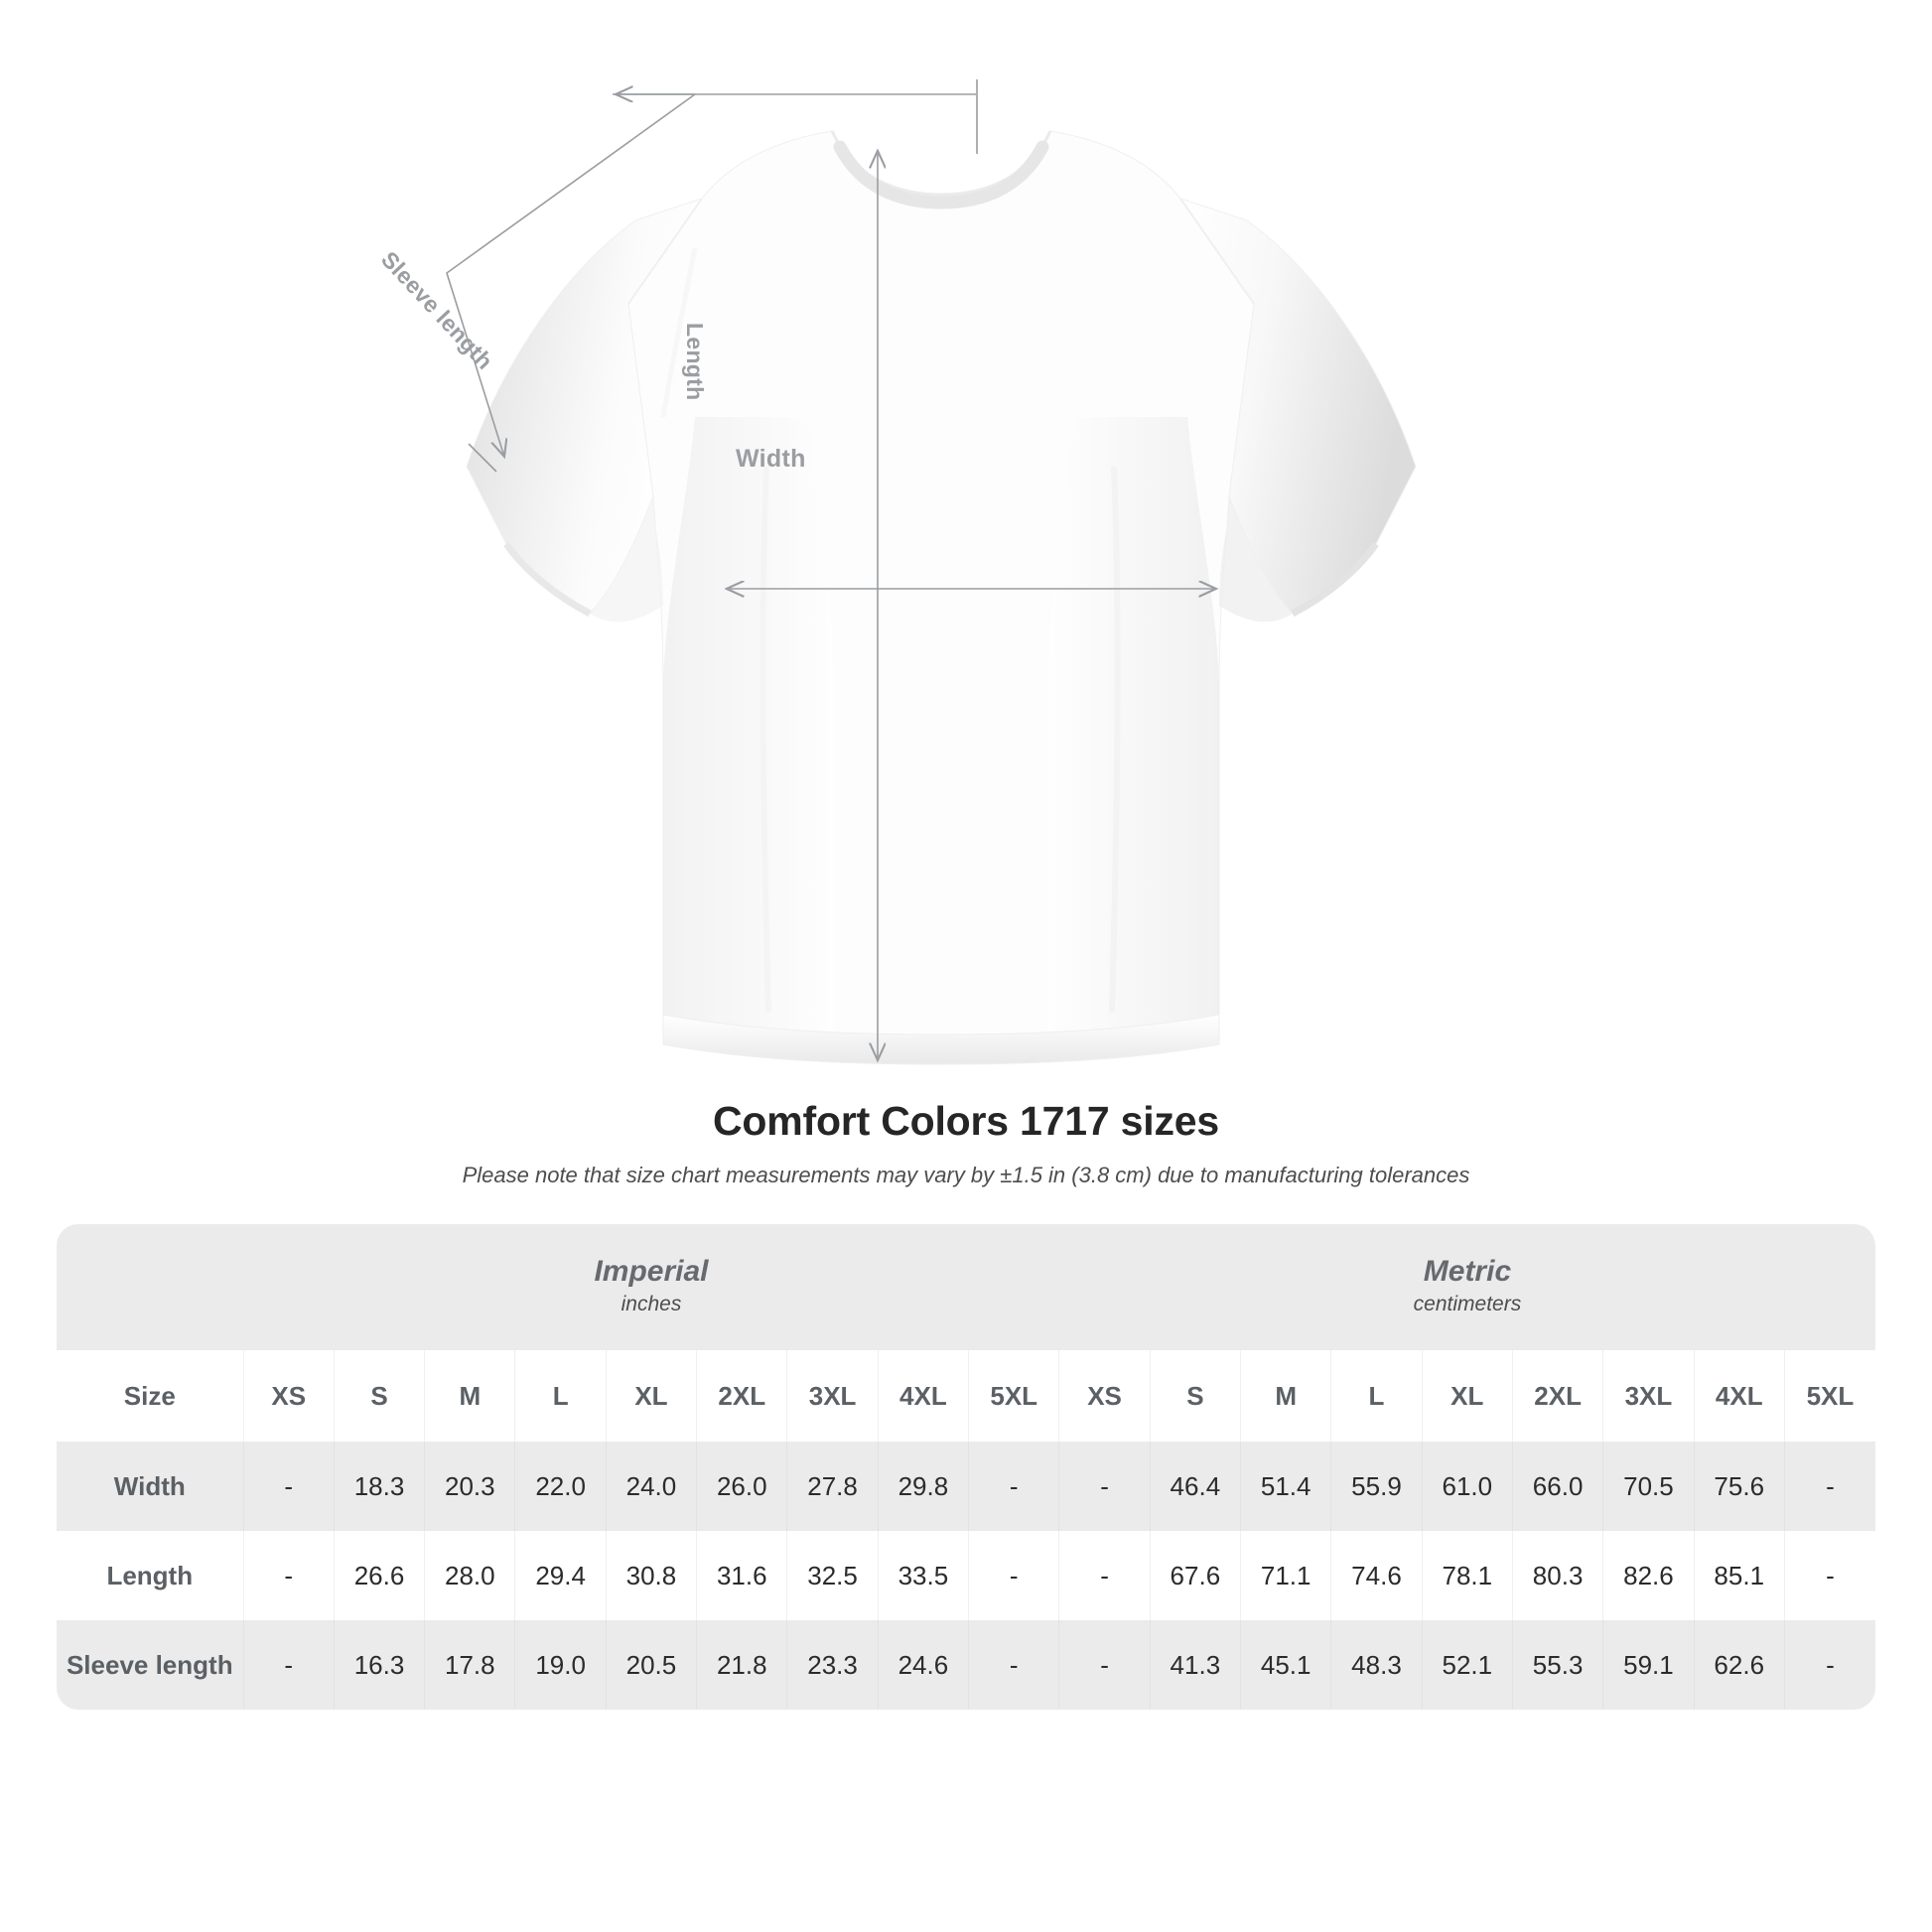  Describe the element at coordinates (1286, 1486) in the screenshot. I see `measurement-cell-metric: 51.4` at that location.